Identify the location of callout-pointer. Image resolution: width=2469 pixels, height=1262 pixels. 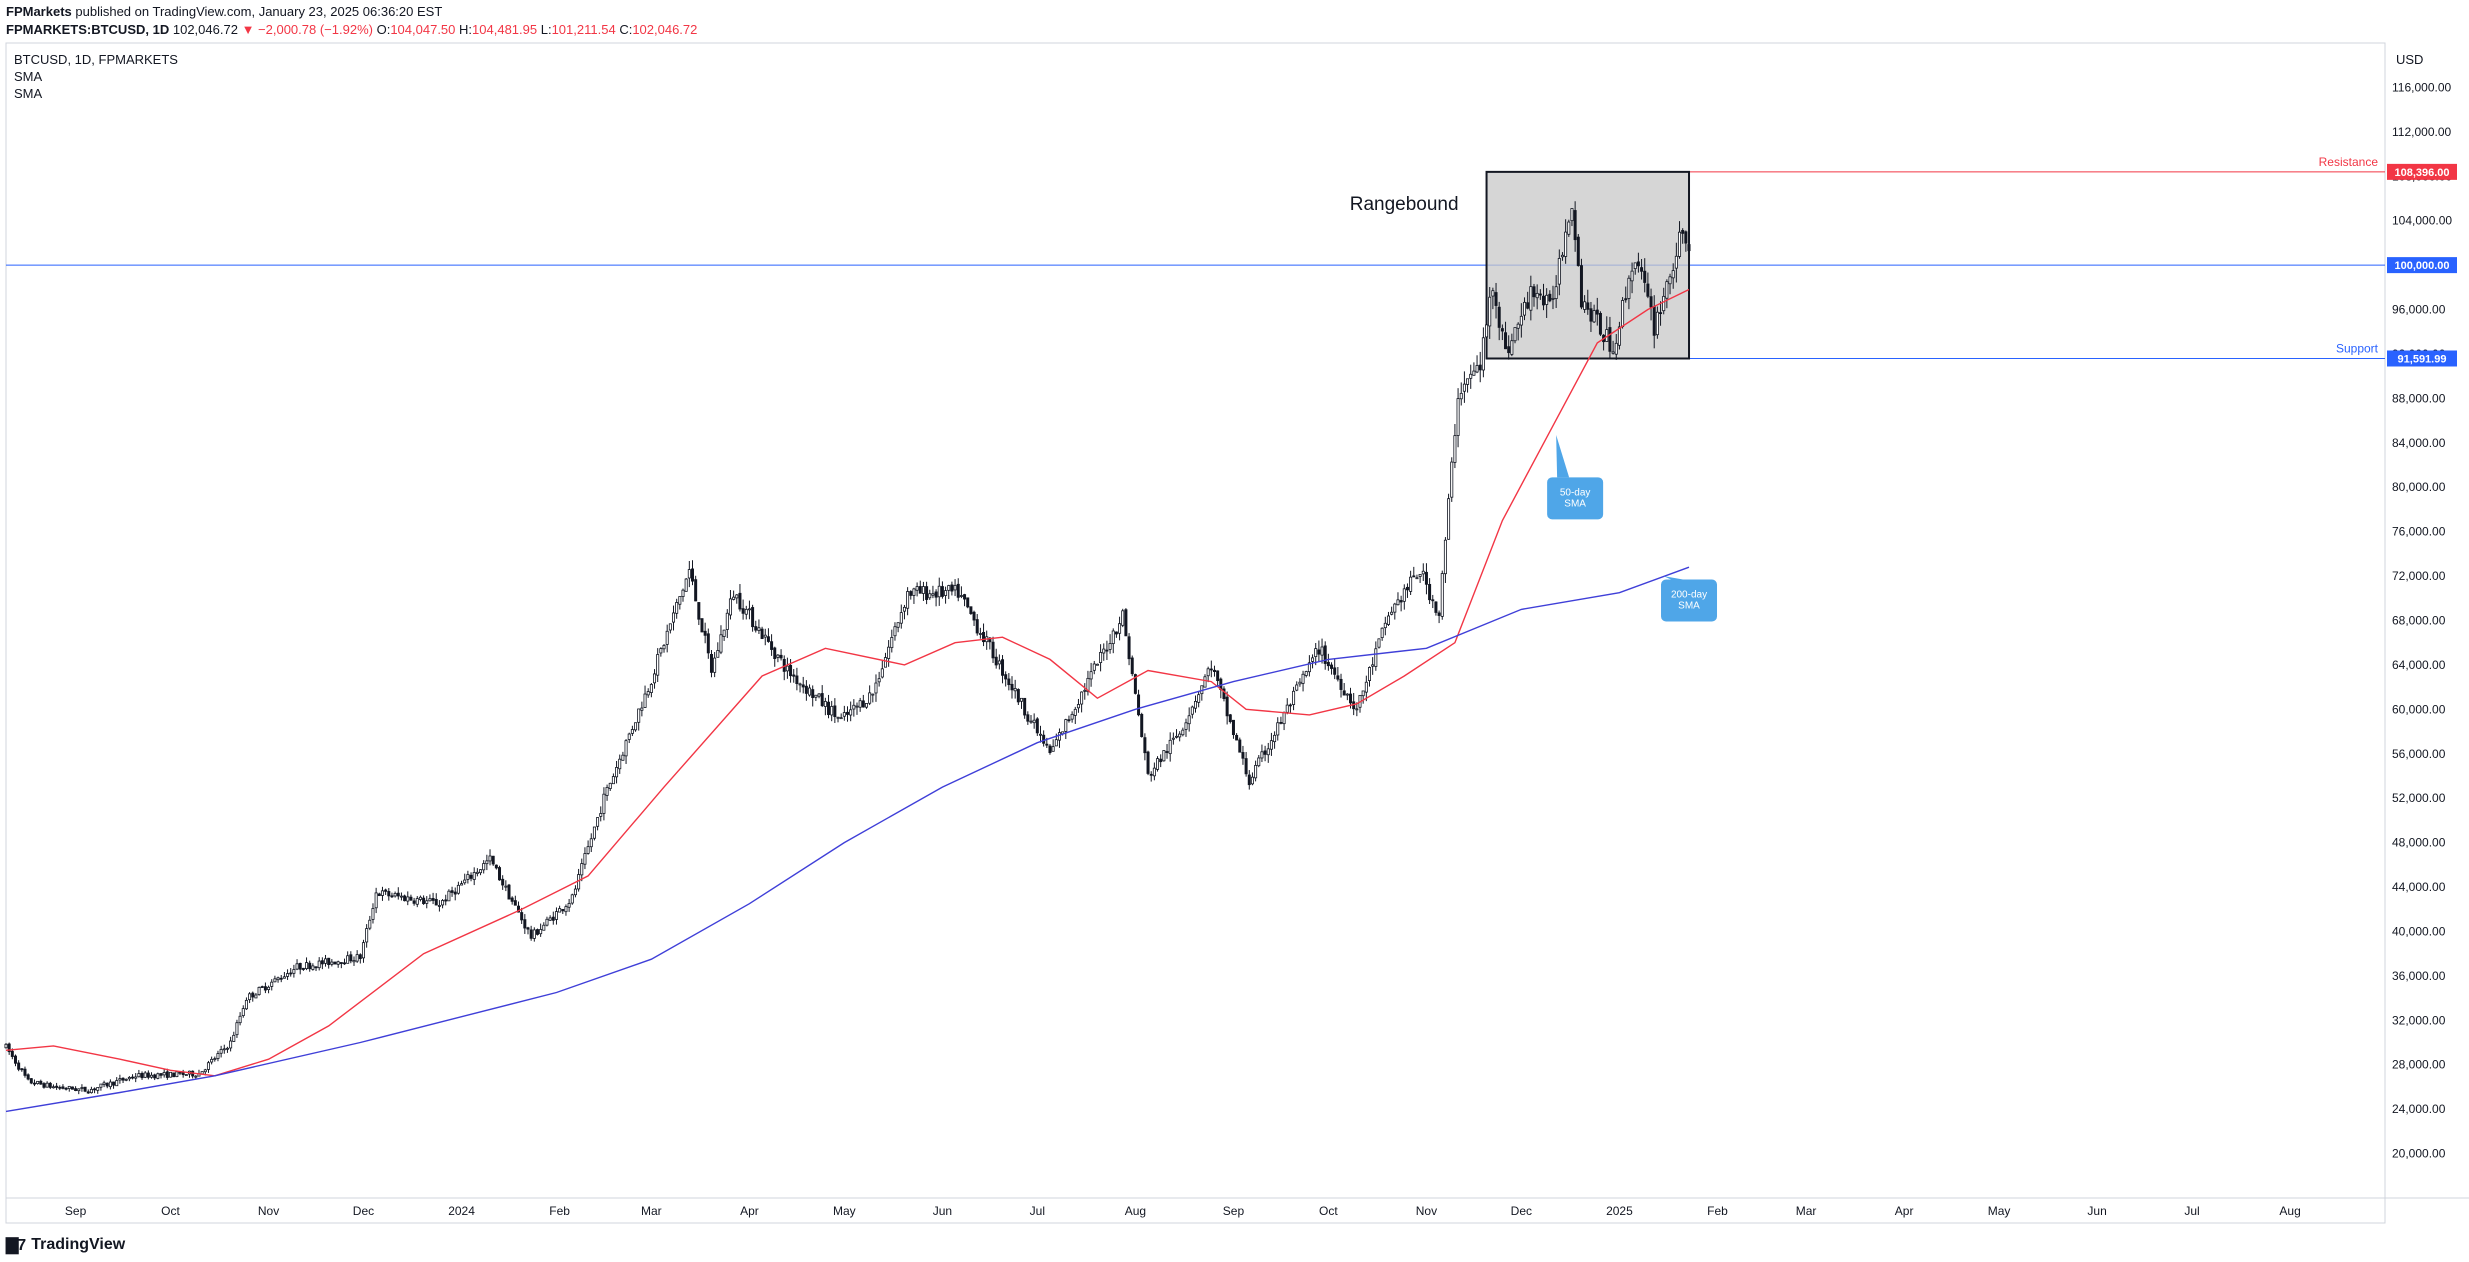
(1563, 456).